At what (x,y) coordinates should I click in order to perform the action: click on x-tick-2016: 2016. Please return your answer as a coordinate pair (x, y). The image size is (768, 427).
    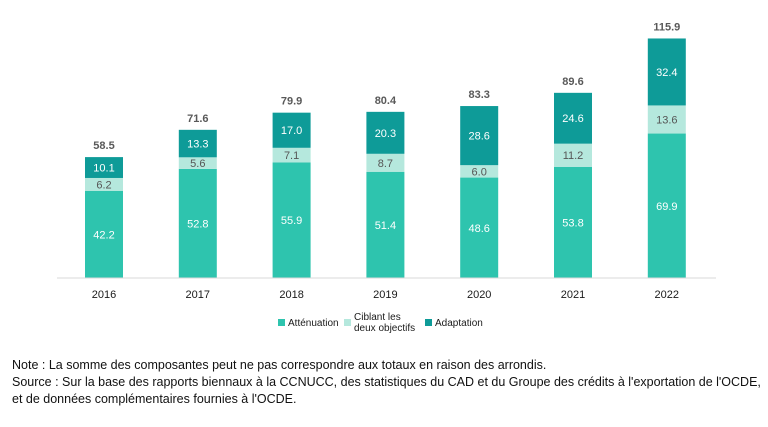
    Looking at the image, I should click on (104, 295).